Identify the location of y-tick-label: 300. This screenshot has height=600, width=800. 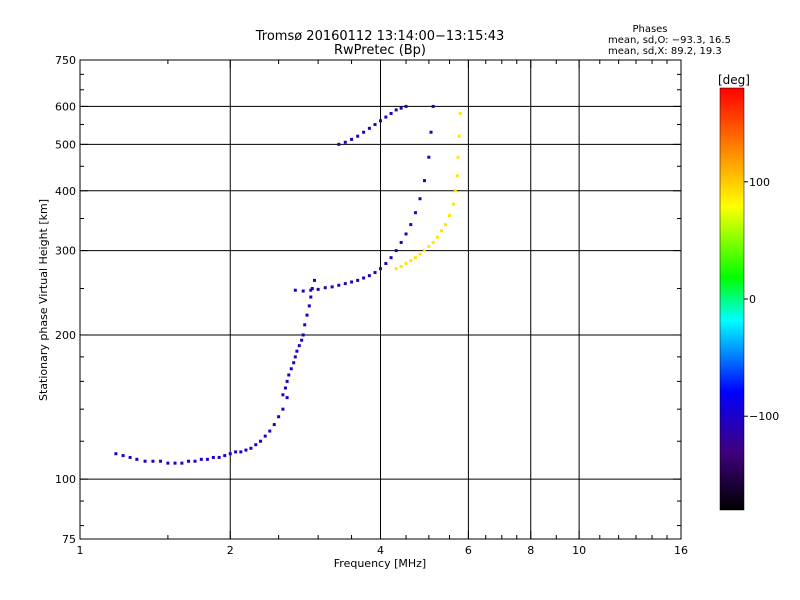
(65, 251).